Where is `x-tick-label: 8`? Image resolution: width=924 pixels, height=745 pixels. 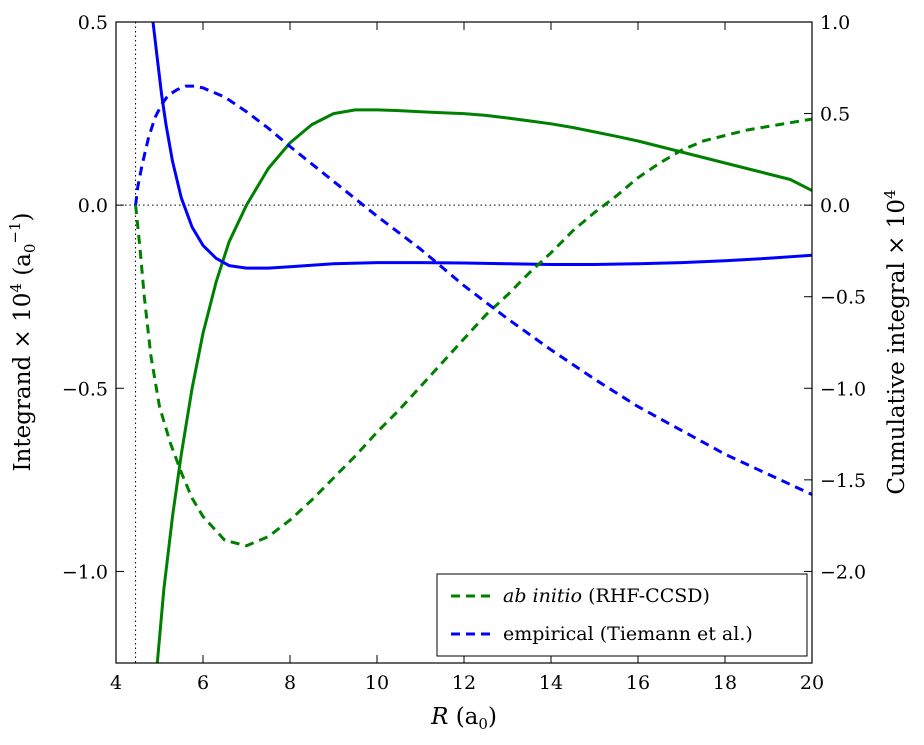
x-tick-label: 8 is located at coordinates (290, 683).